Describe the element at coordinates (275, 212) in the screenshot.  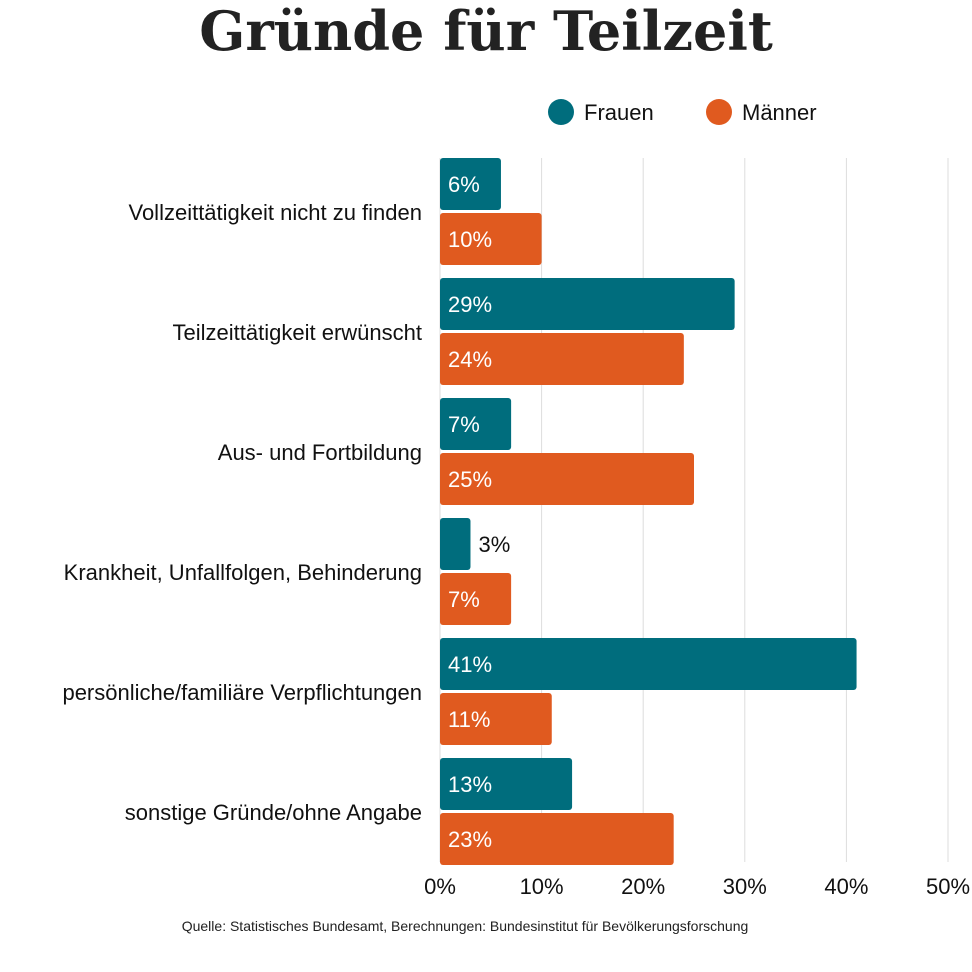
I see `category-label: Vollzeittätigkeit nicht zu finden` at that location.